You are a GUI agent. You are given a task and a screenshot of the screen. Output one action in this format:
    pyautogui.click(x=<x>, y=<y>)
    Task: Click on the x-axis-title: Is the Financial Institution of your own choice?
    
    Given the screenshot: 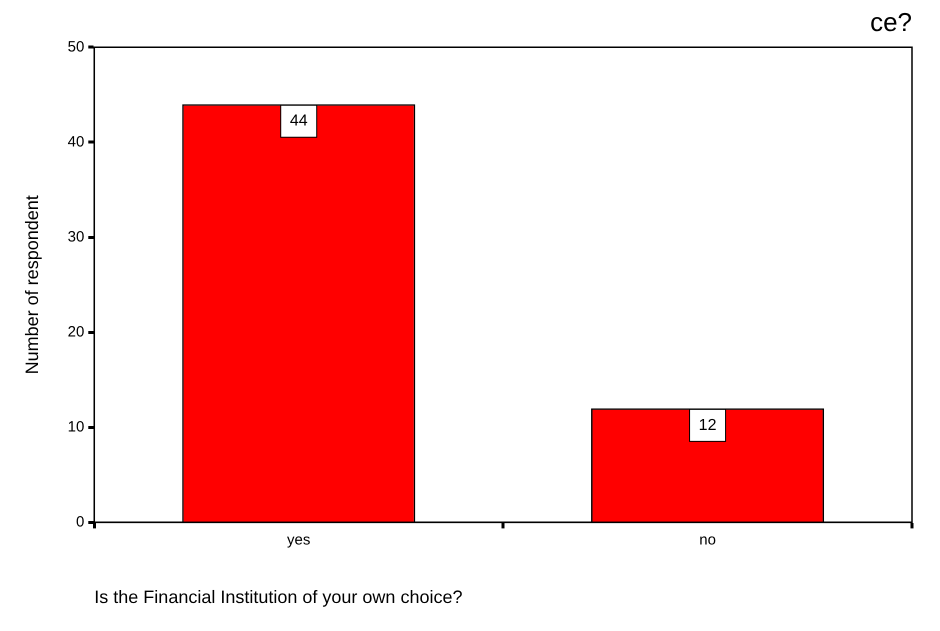 What is the action you would take?
    pyautogui.click(x=278, y=597)
    